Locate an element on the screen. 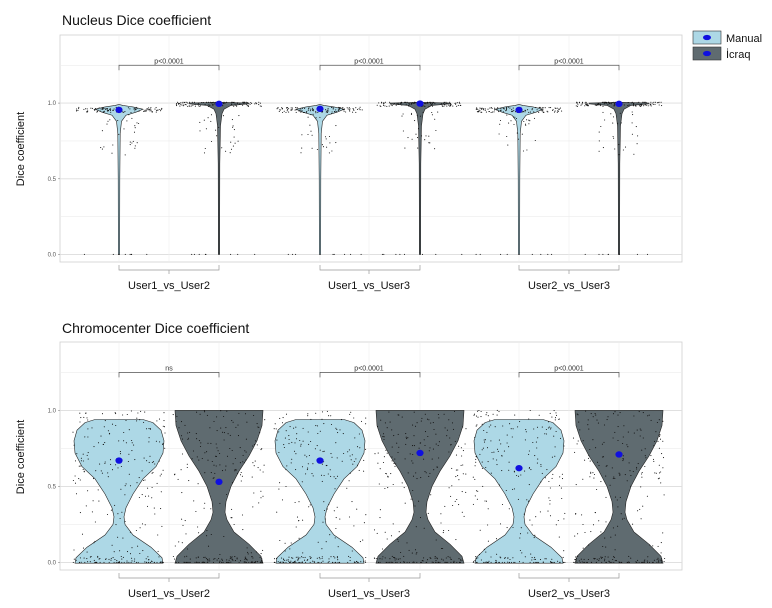 This screenshot has width=772, height=608. mean-marker is located at coordinates (619, 104).